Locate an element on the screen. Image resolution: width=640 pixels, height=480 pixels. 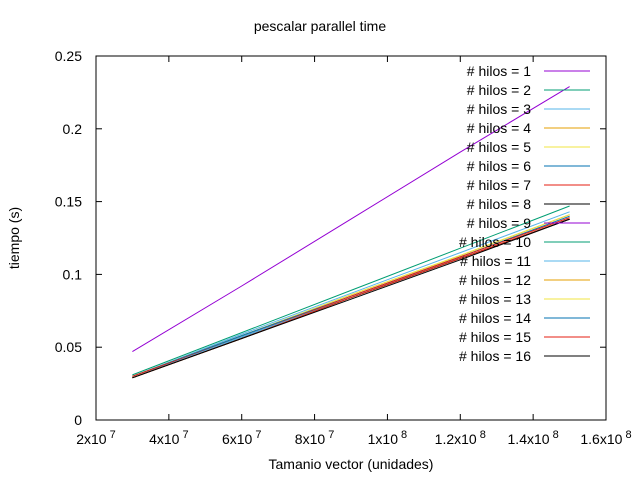
legend-label: # hilos = 5 is located at coordinates (499, 147).